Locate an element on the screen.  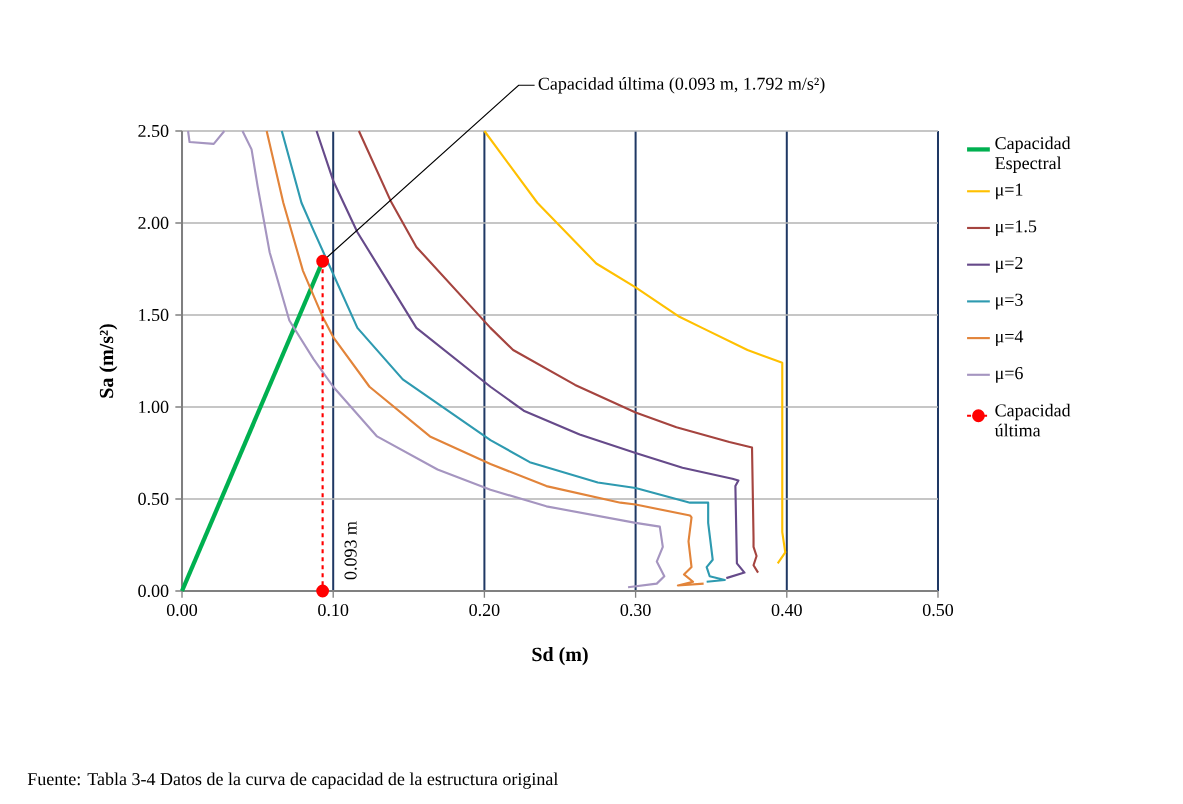
legend-label: Capacidad Espectral is located at coordinates (1033, 154).